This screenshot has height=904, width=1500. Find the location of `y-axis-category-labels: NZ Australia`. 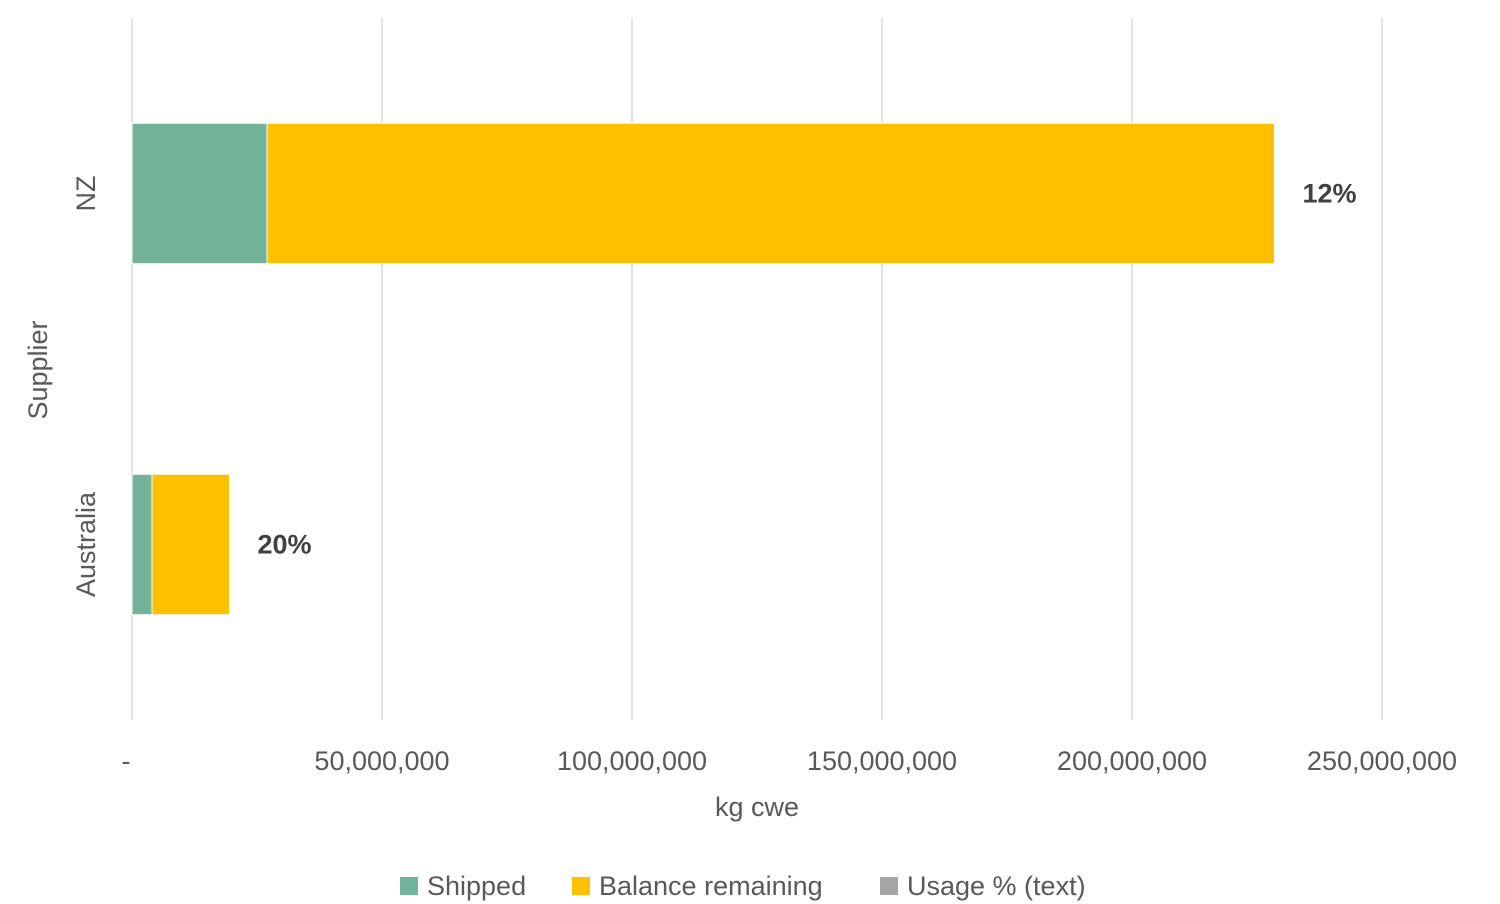

y-axis-category-labels: NZ Australia is located at coordinates (86, 387).